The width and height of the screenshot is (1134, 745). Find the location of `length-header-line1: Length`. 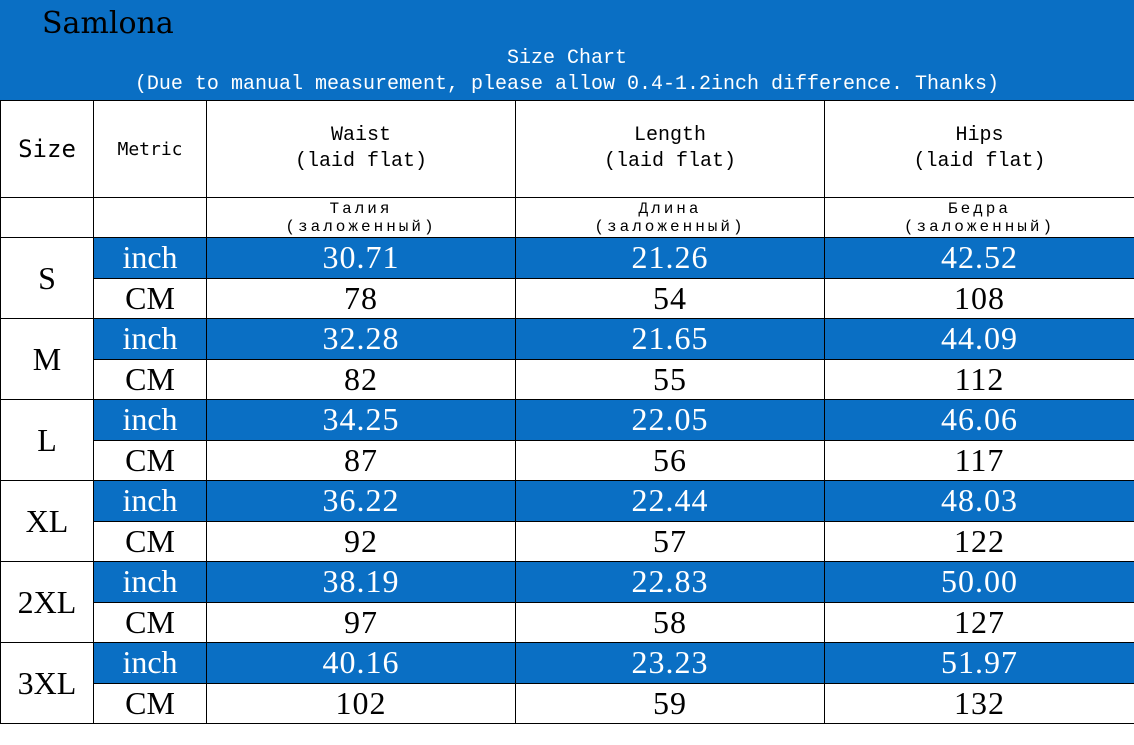

length-header-line1: Length is located at coordinates (669, 135).